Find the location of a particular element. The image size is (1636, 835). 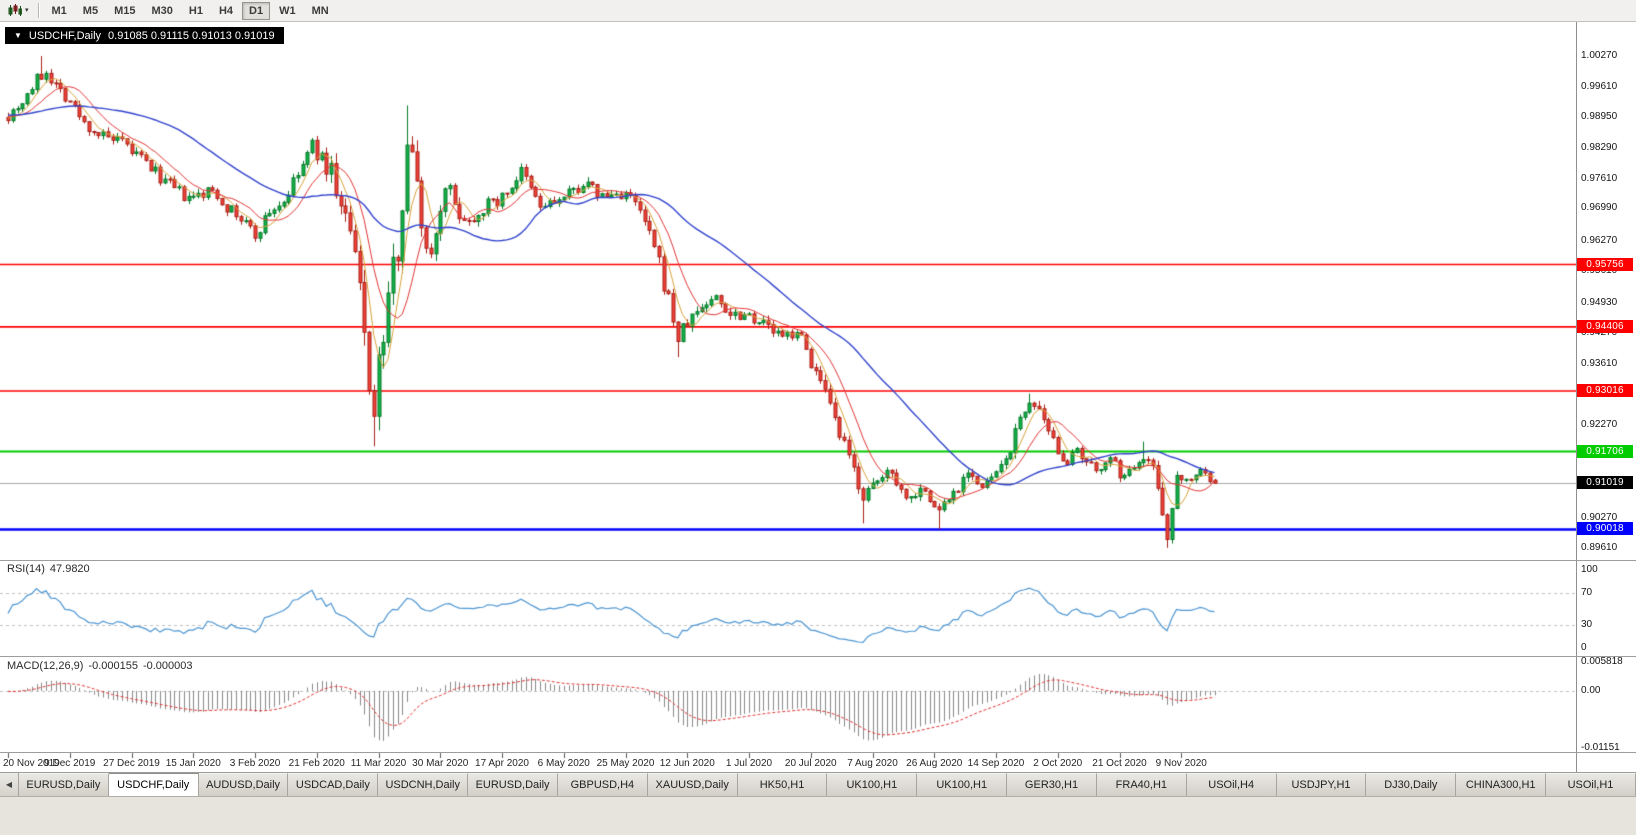

chevron-down-icon: ▾ is located at coordinates (27, 10).